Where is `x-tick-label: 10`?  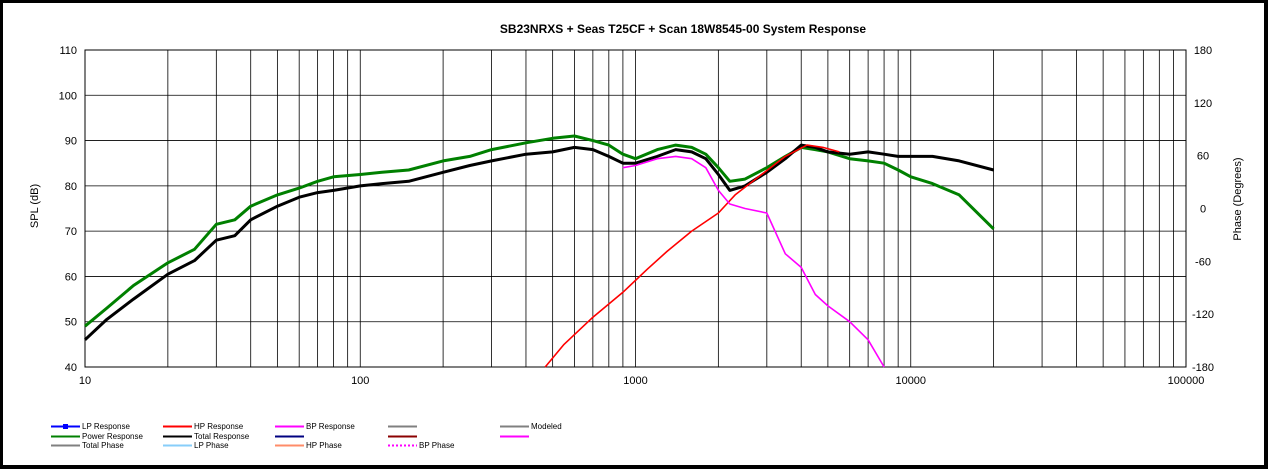 x-tick-label: 10 is located at coordinates (85, 381).